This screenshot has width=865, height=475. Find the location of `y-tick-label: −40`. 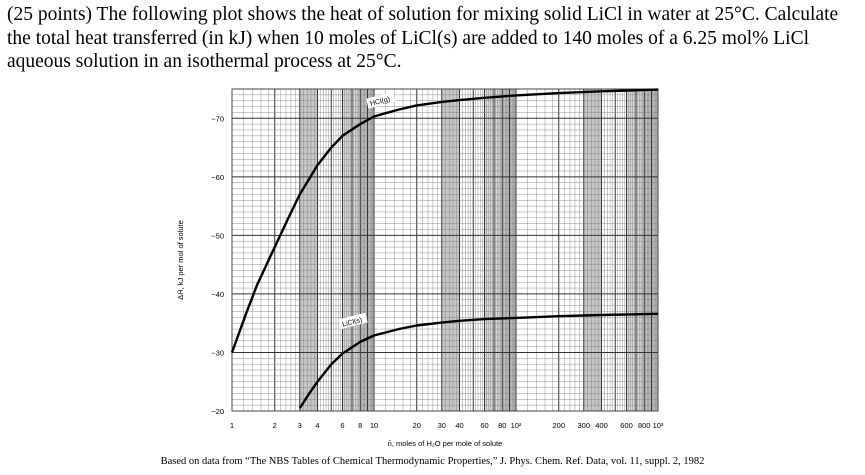

y-tick-label: −40 is located at coordinates (217, 294).